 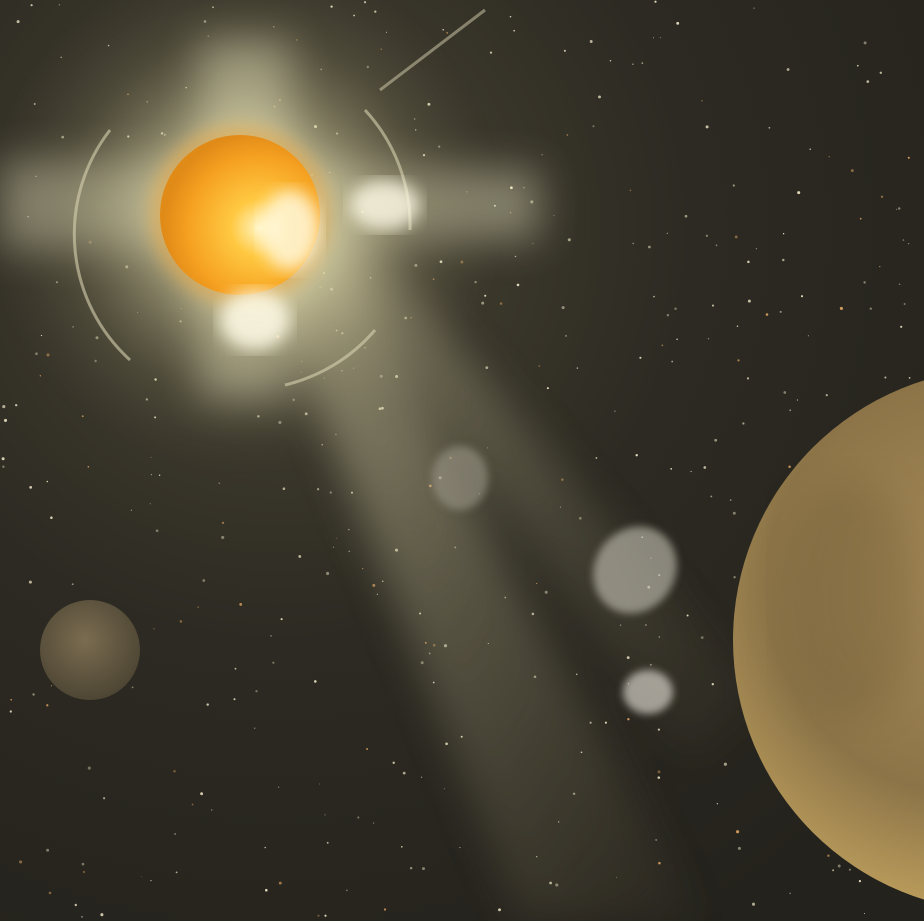 What do you see at coordinates (255, 320) in the screenshot?
I see `sun-flare` at bounding box center [255, 320].